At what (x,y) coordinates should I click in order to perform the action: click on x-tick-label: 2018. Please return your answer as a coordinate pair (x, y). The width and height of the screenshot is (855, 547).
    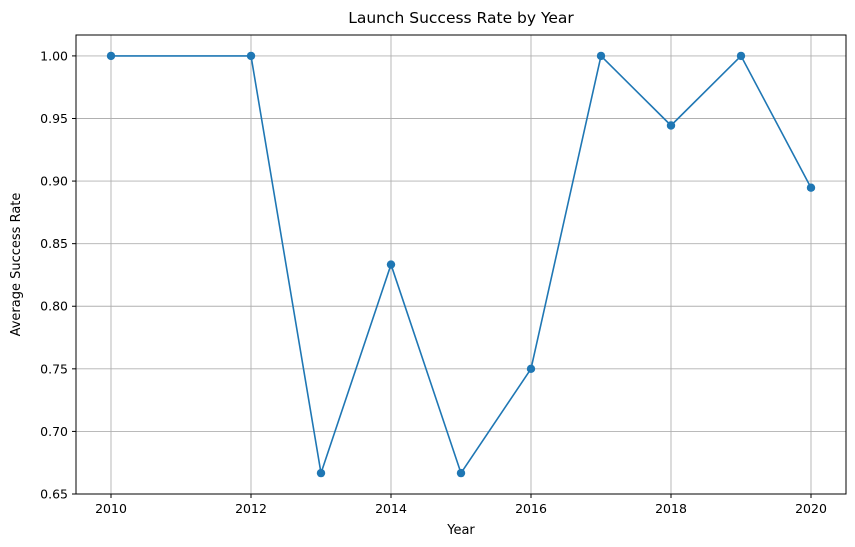
    Looking at the image, I should click on (671, 508).